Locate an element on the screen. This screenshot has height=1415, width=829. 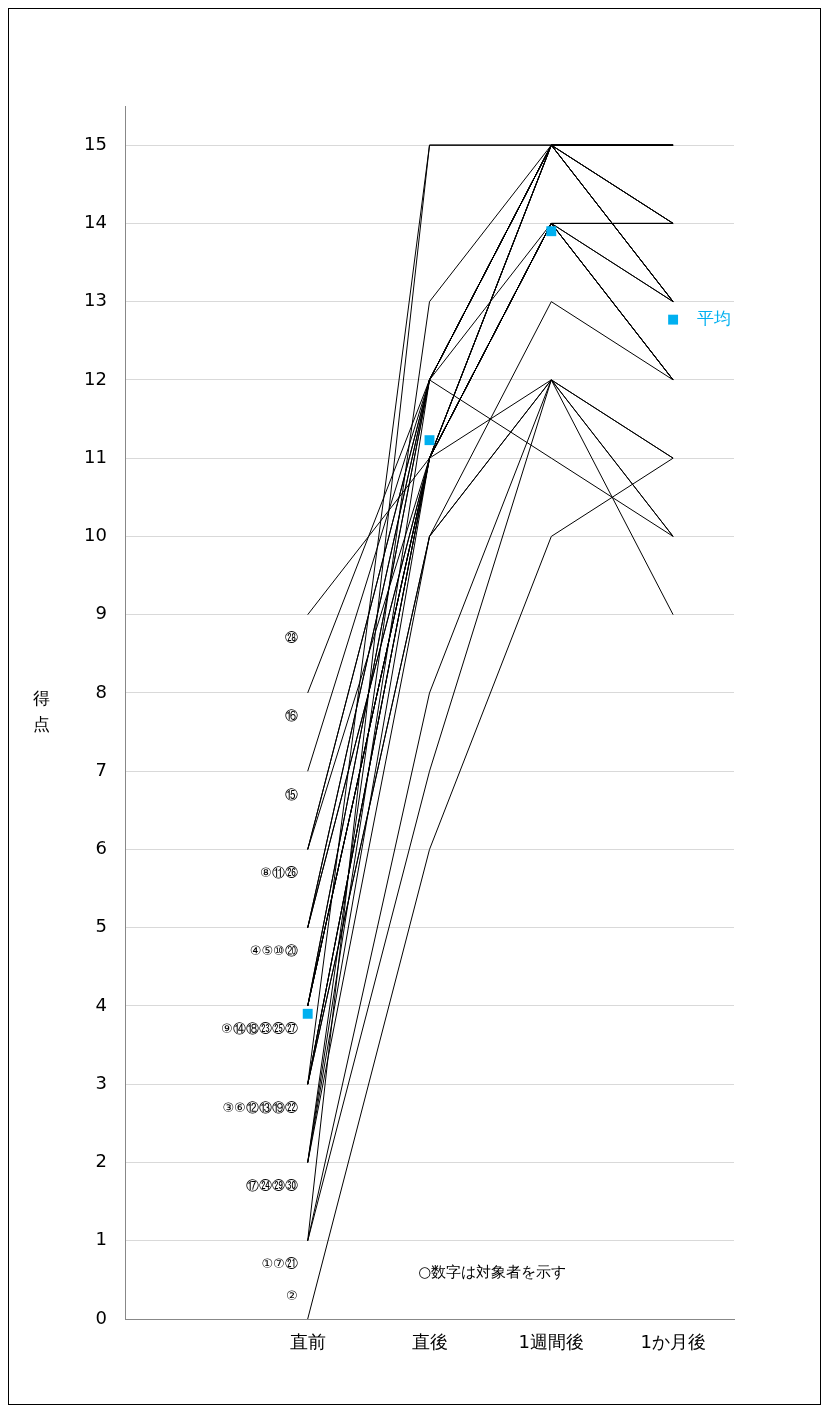
y-tick-label: 9 is located at coordinates (101, 613).